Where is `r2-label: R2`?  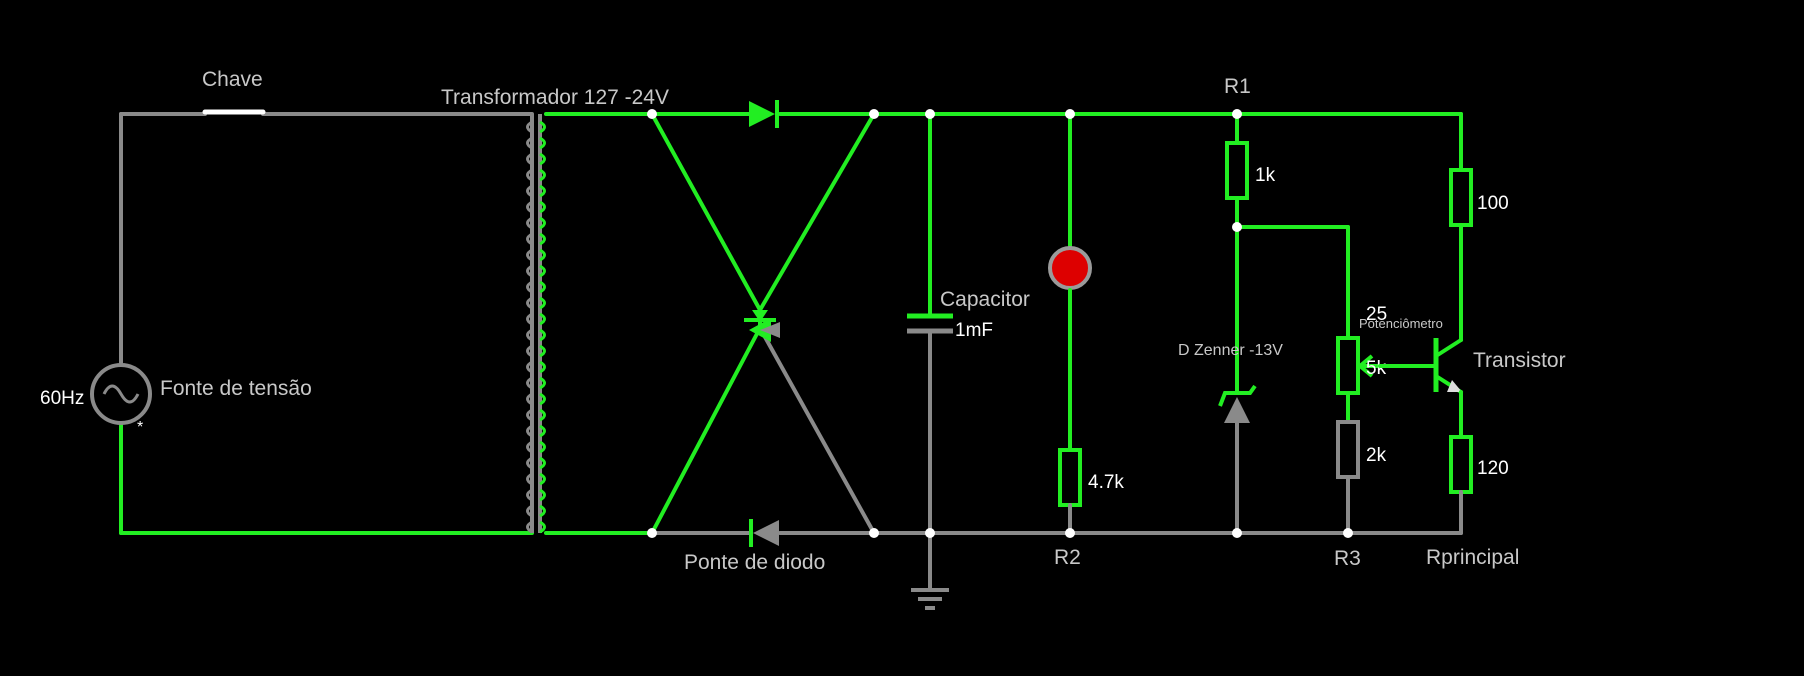 r2-label: R2 is located at coordinates (1067, 557).